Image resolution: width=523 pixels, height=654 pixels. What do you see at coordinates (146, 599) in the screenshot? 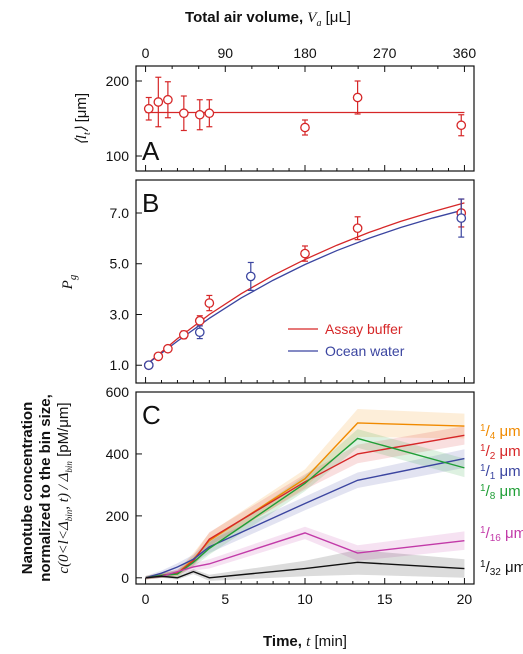
I see `x-axis-tick-label: 0` at bounding box center [146, 599].